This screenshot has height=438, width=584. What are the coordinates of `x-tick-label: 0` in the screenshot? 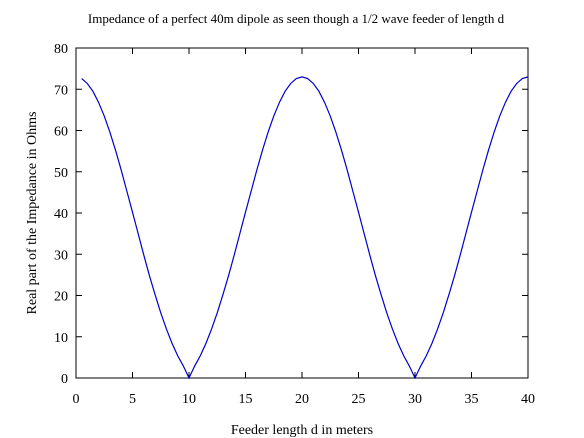 It's located at (76, 399).